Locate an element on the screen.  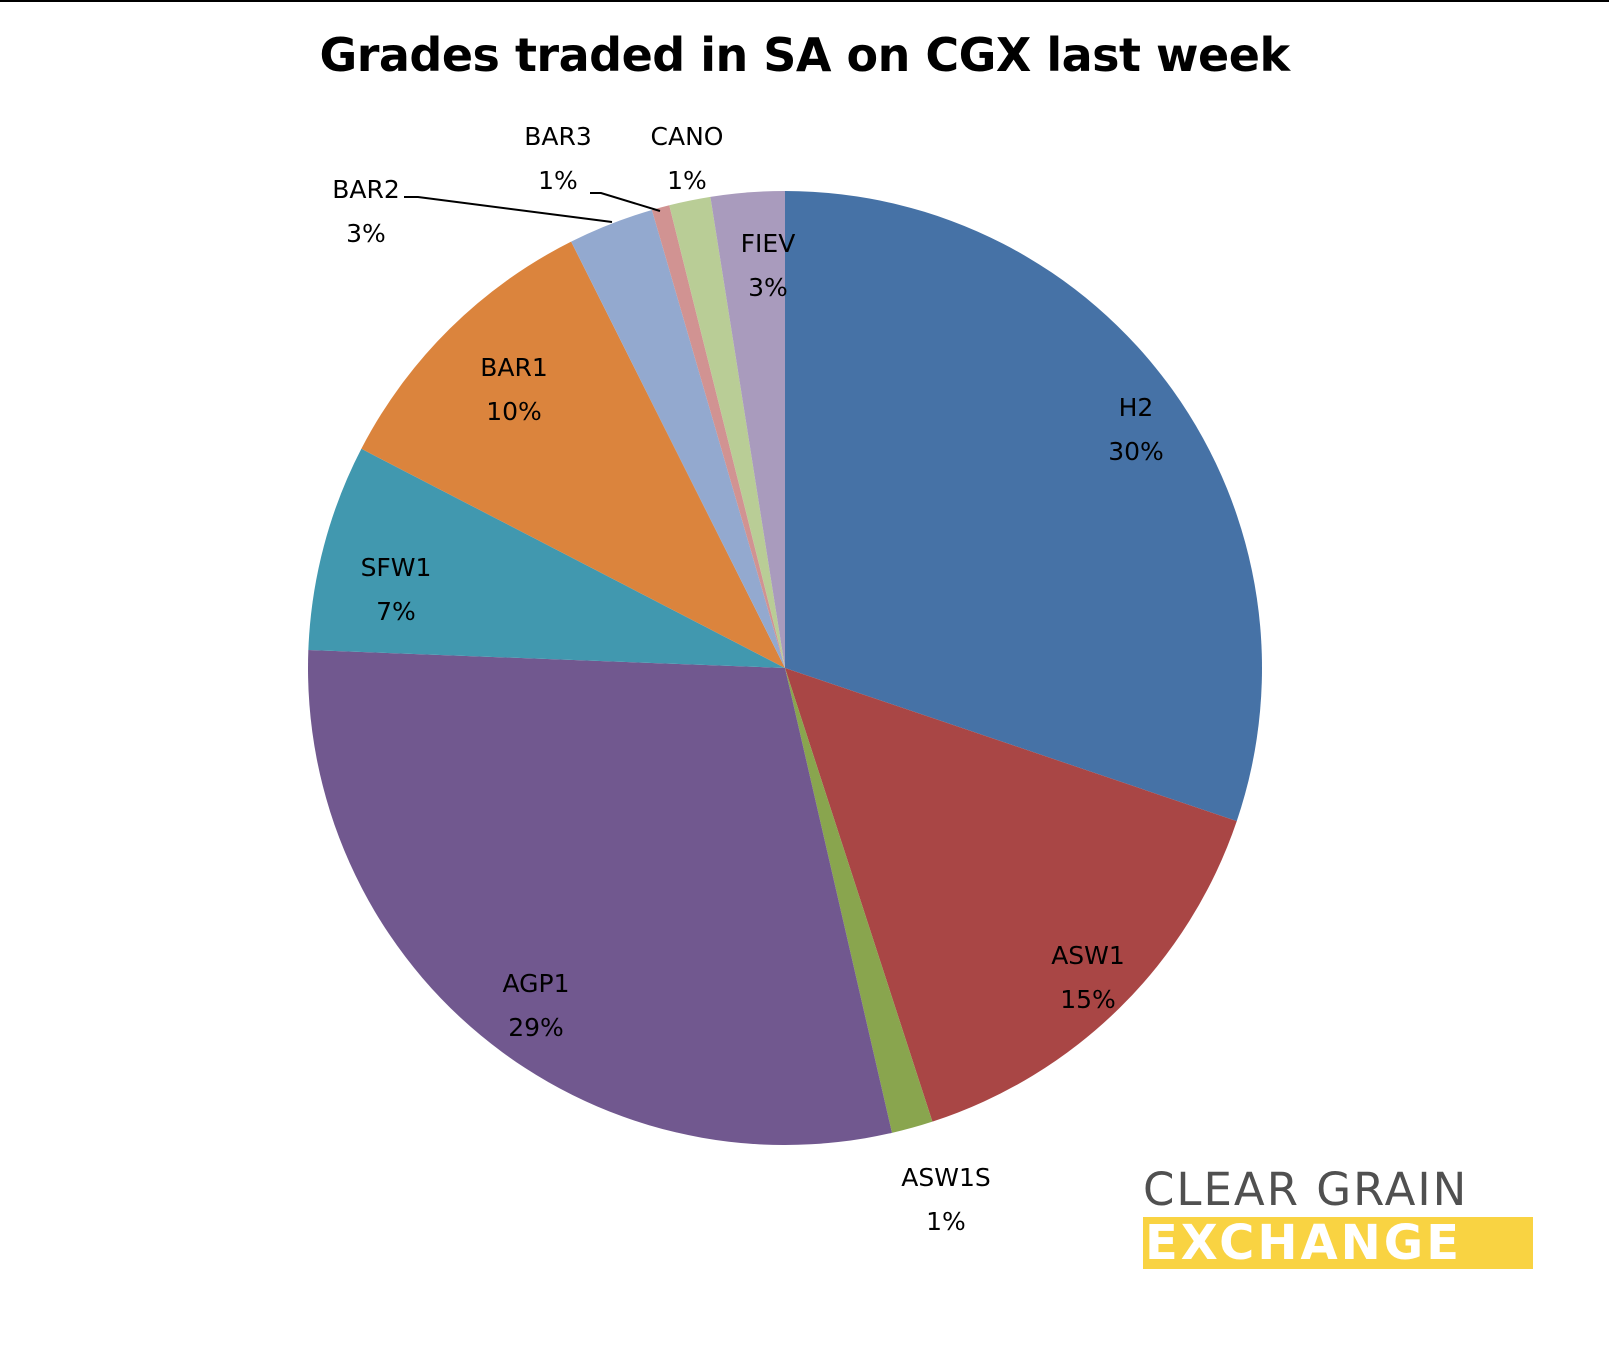
label-bar3: BAR3 1% is located at coordinates (558, 158).